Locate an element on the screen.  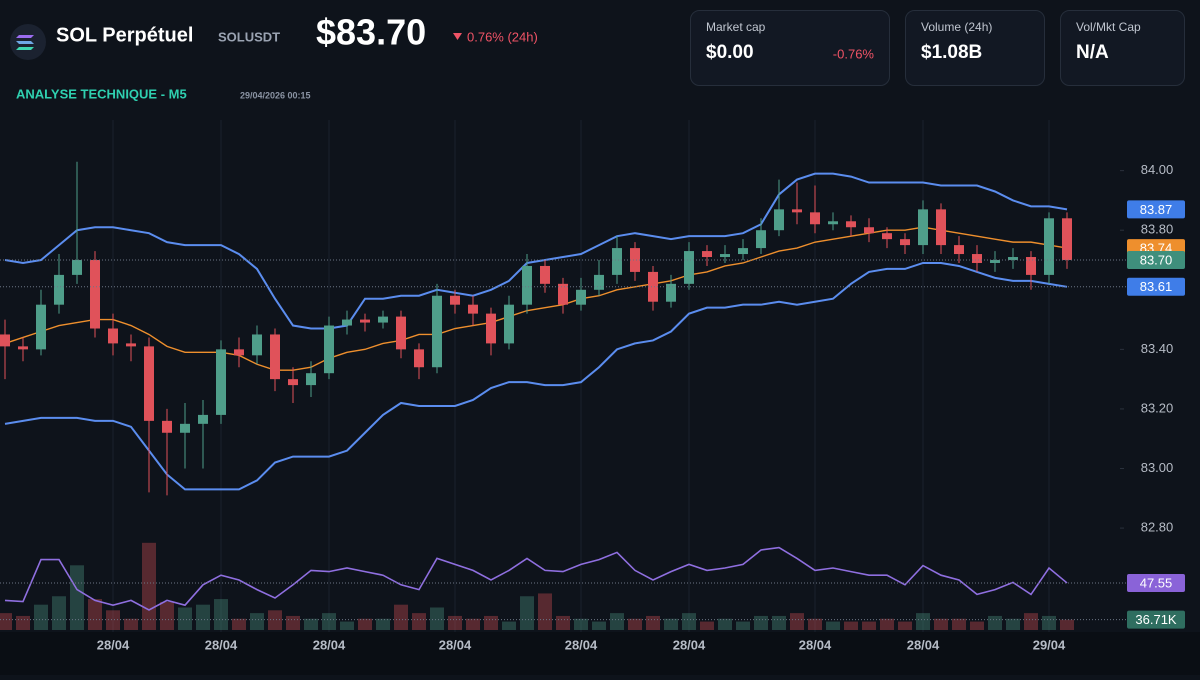
marker-label: 47.55 is located at coordinates (1156, 582).